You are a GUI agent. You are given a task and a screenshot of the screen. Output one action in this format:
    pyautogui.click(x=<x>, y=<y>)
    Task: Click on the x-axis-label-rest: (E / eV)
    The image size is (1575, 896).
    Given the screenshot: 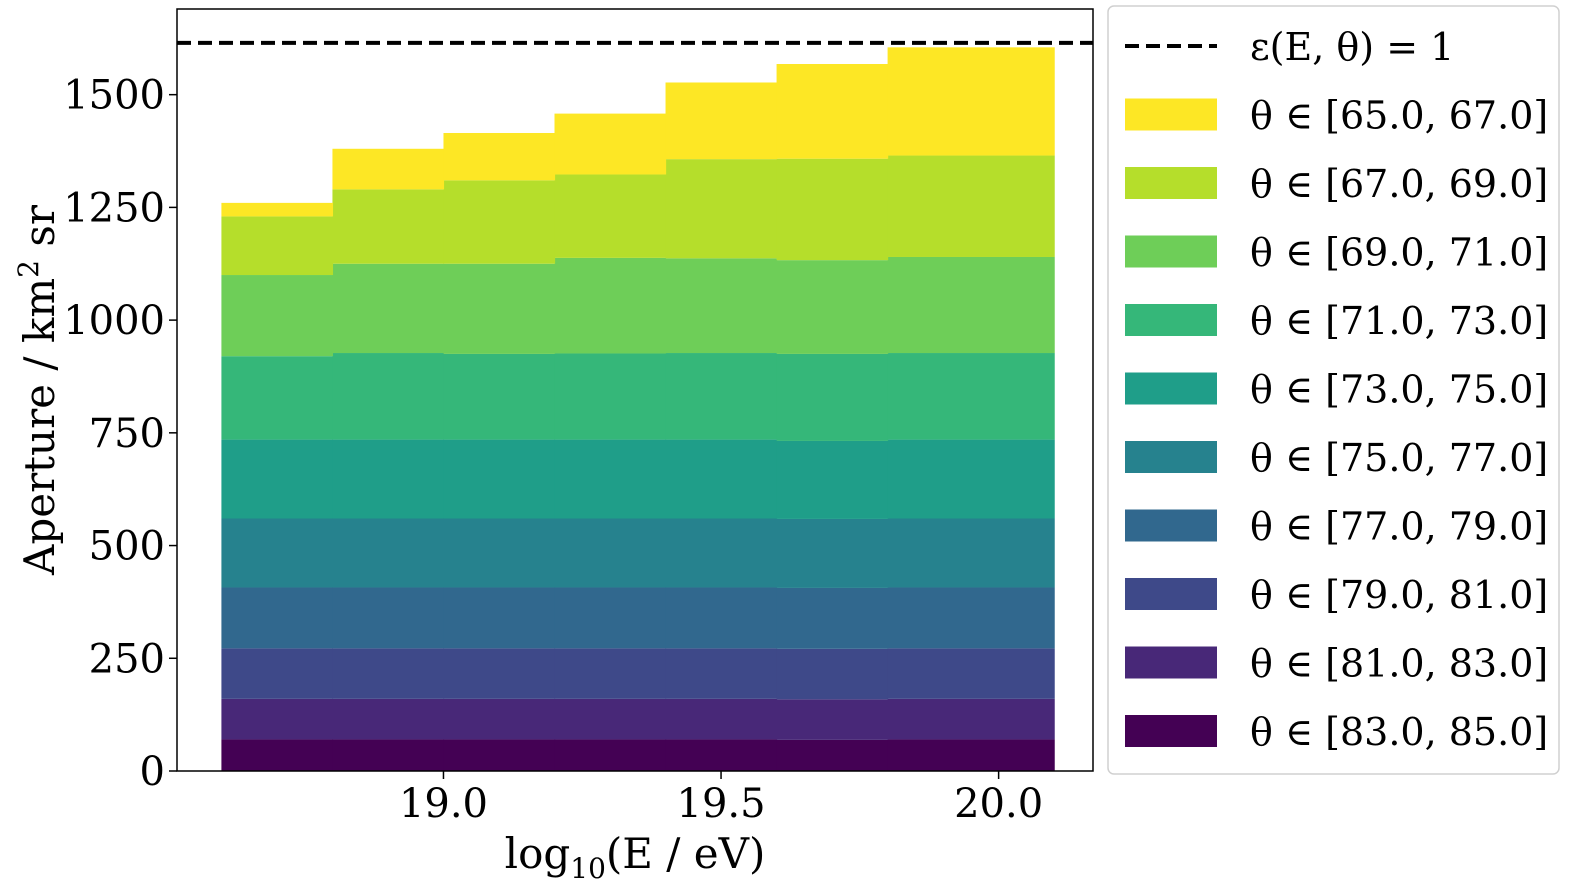 What is the action you would take?
    pyautogui.click(x=685, y=853)
    